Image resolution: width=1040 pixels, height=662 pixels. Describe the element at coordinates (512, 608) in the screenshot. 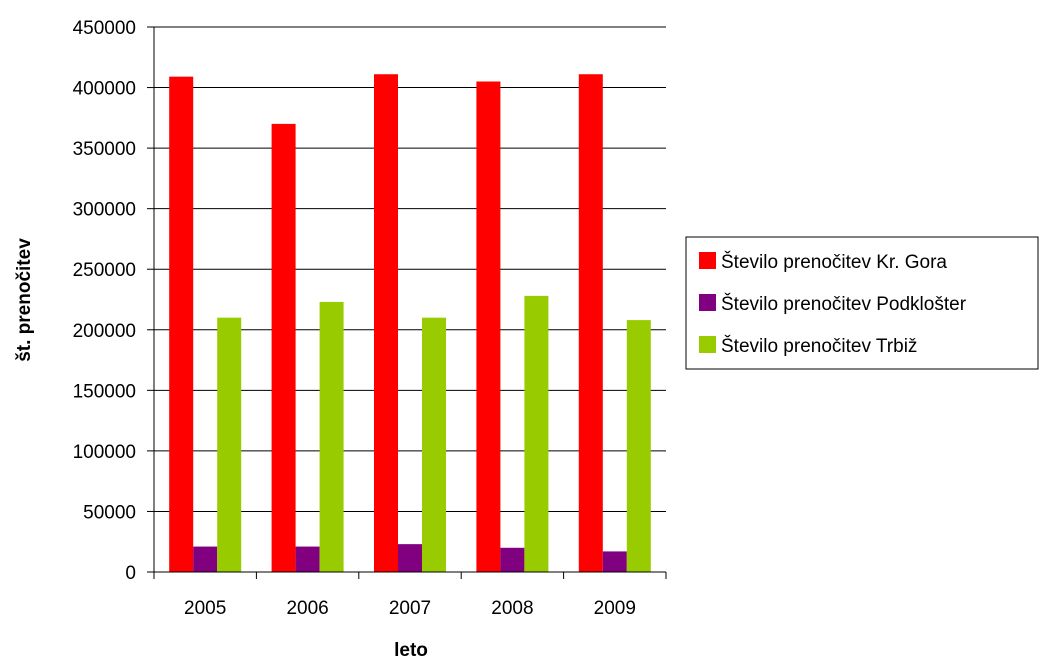

I see `x-tick-label: 2008` at that location.